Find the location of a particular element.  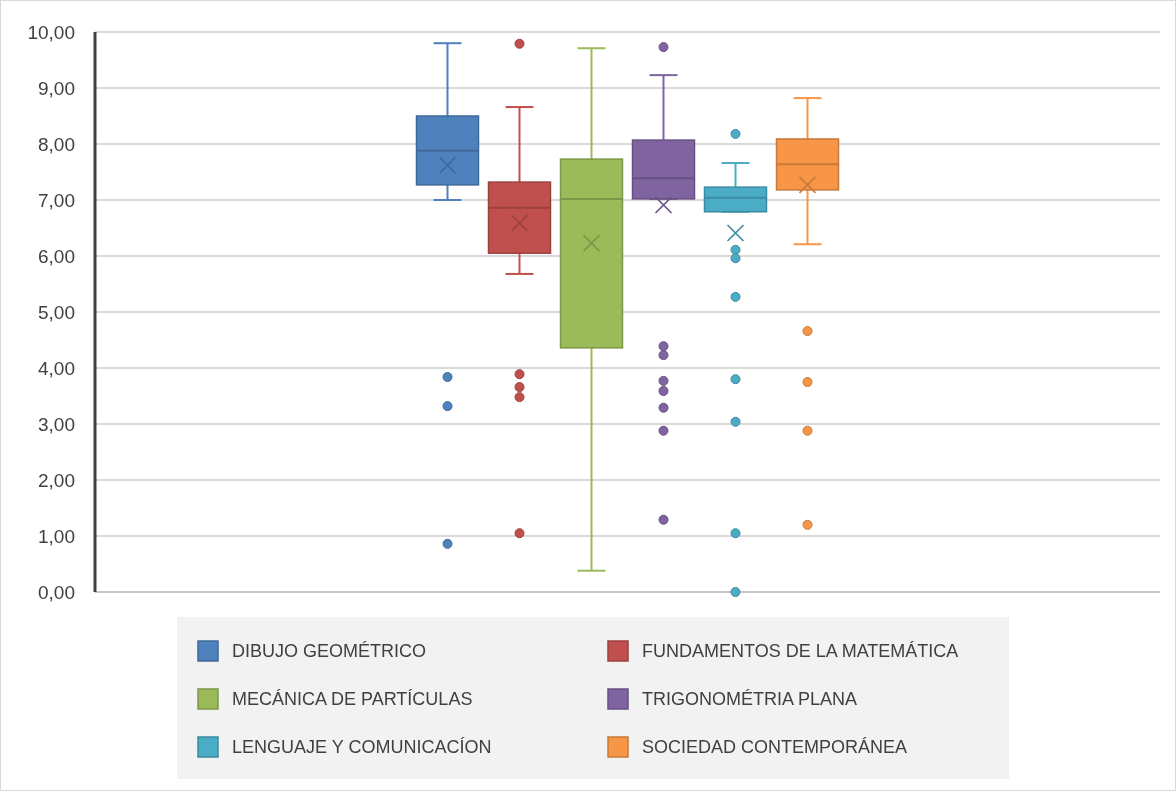

y-tick-label: 9,00 is located at coordinates (56, 88).